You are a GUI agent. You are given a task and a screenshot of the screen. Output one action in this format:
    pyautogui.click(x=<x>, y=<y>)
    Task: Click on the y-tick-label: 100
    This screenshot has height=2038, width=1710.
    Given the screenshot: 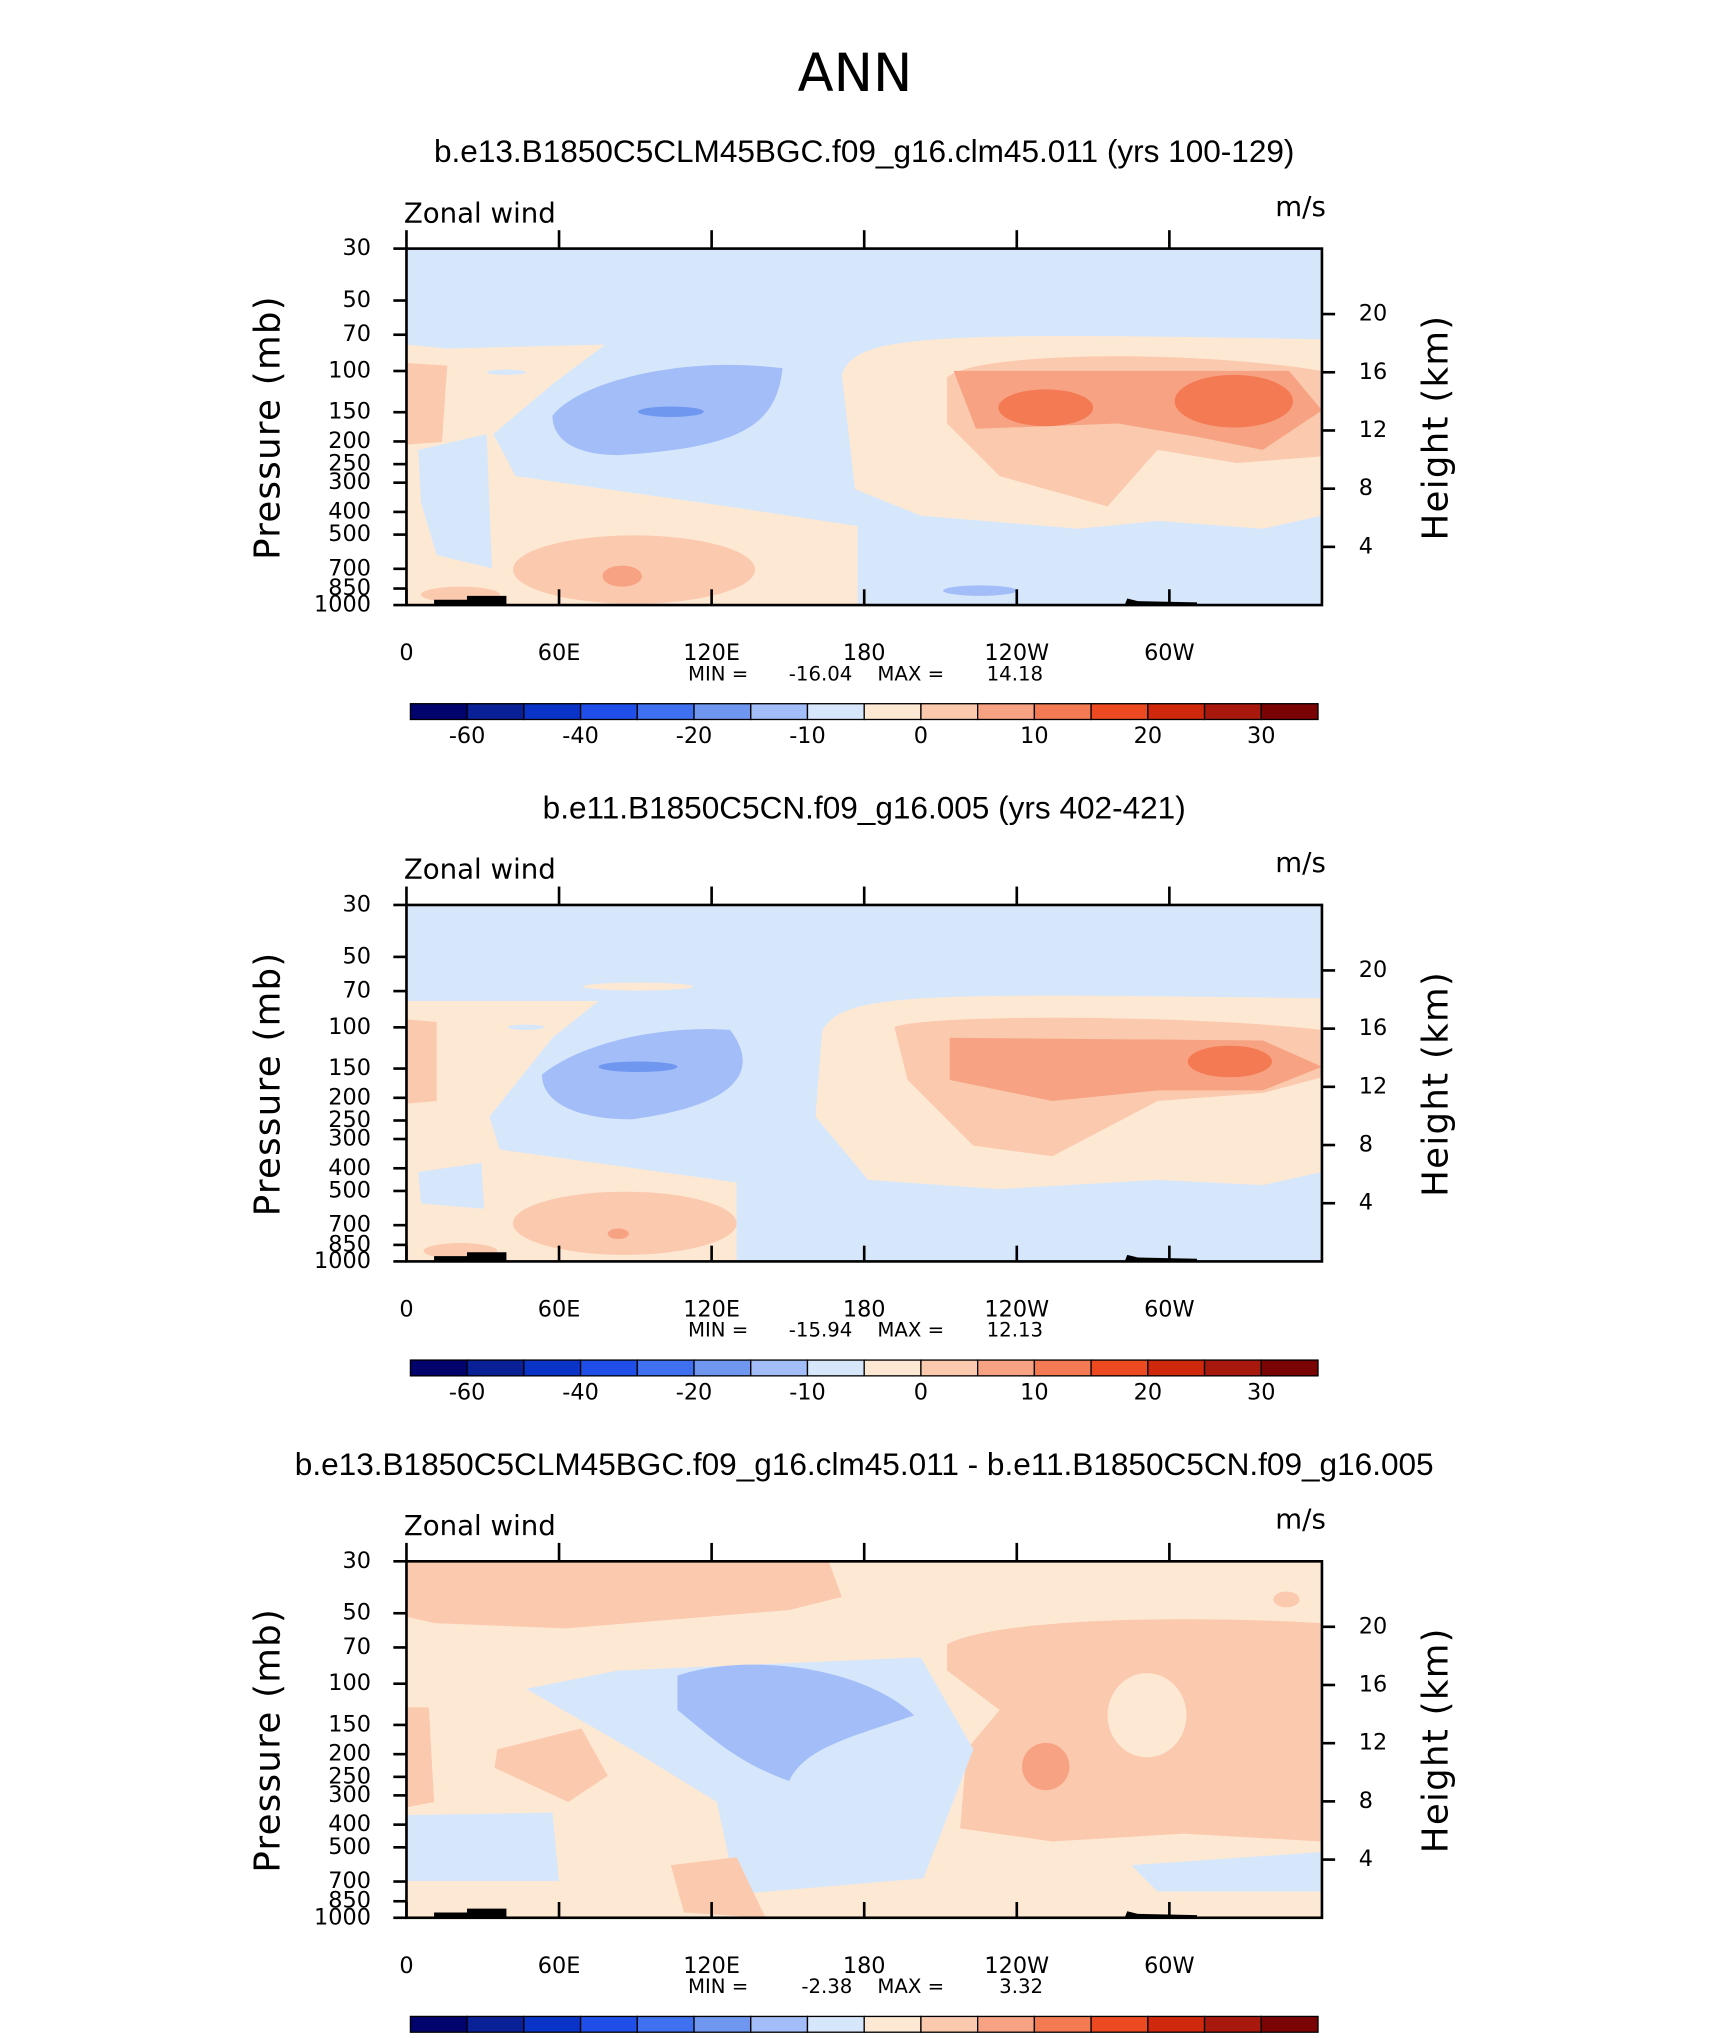 What is the action you would take?
    pyautogui.click(x=349, y=1027)
    